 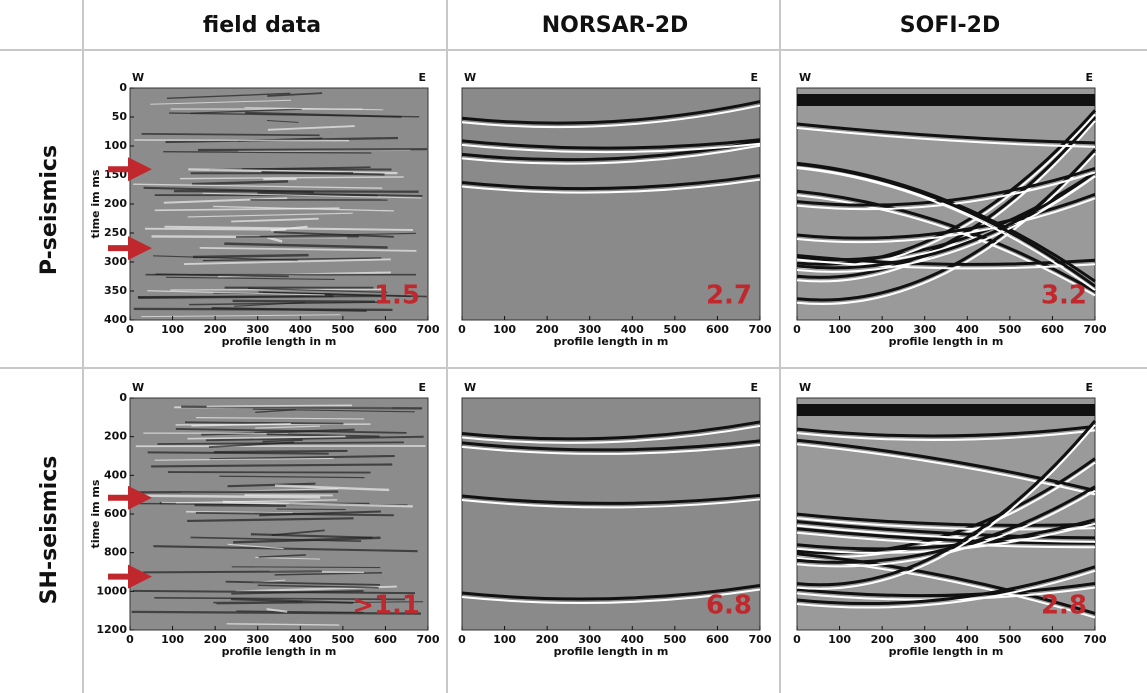 I want to click on panel-value: 2.7, so click(x=729, y=296).